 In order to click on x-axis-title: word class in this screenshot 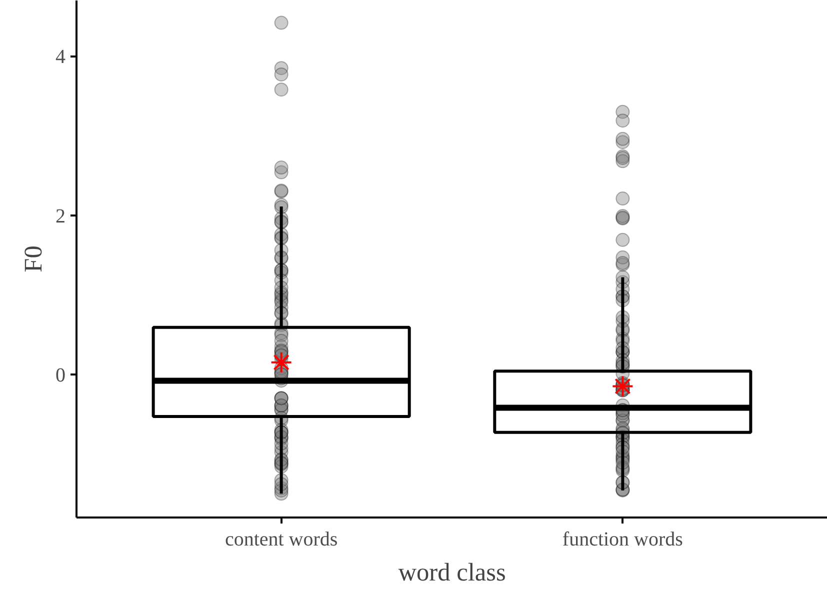, I will do `click(452, 572)`.